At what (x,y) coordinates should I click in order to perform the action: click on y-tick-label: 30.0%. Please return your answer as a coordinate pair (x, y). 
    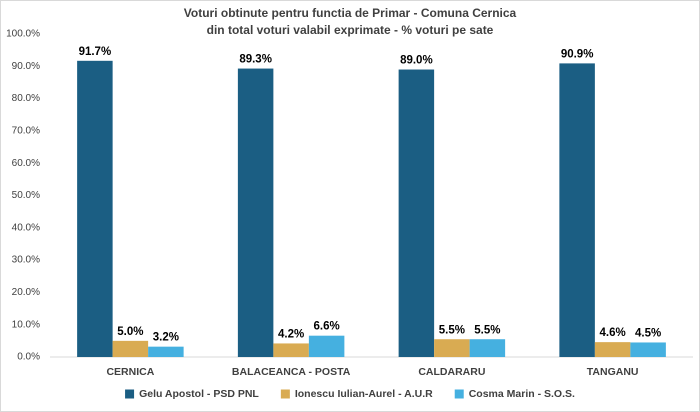
    Looking at the image, I should click on (26, 260).